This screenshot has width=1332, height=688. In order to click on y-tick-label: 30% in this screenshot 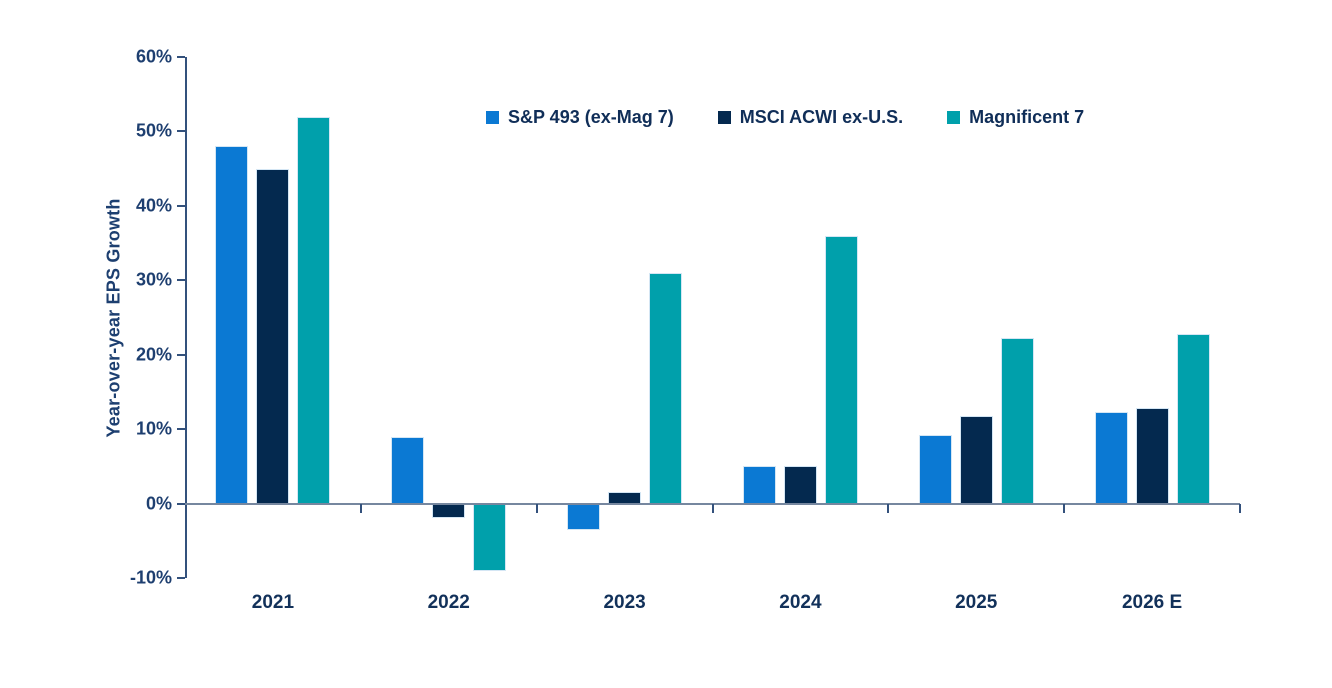, I will do `click(153, 279)`.